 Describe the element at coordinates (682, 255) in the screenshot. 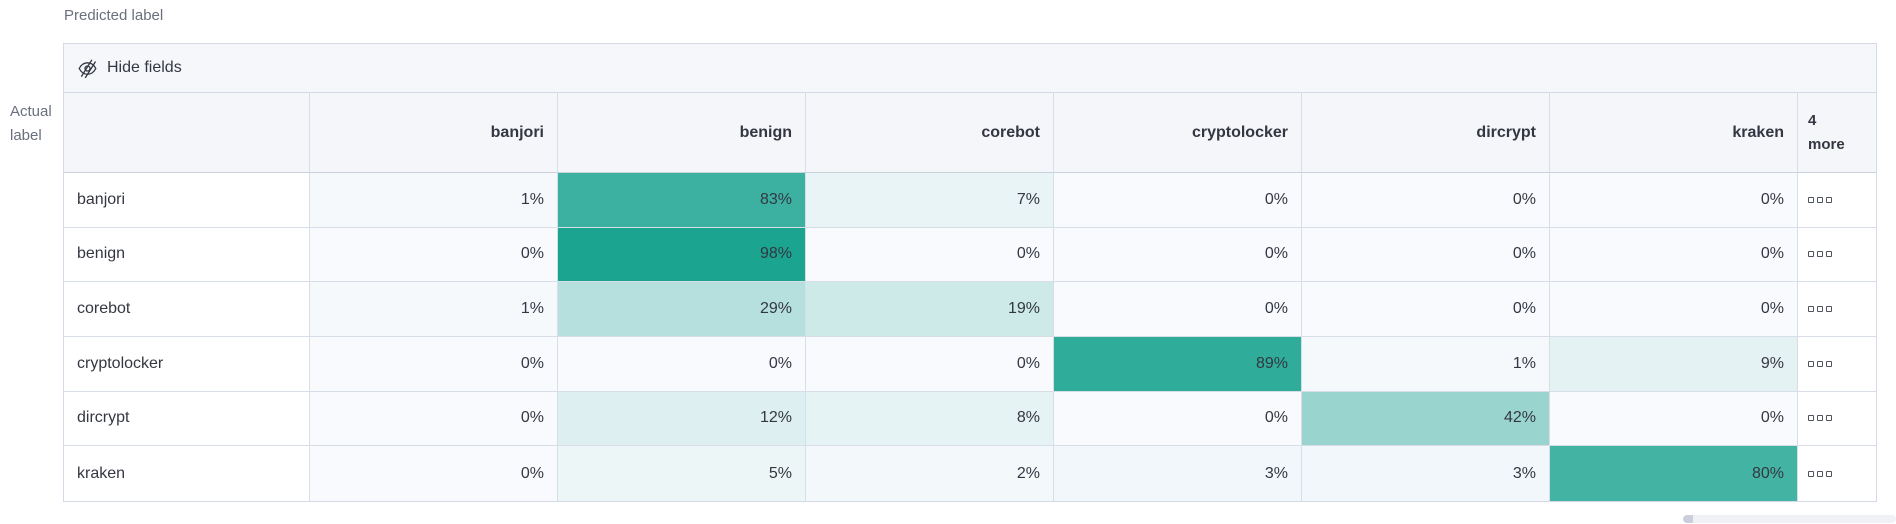

I see `matrix-cell-benign: 98%` at that location.